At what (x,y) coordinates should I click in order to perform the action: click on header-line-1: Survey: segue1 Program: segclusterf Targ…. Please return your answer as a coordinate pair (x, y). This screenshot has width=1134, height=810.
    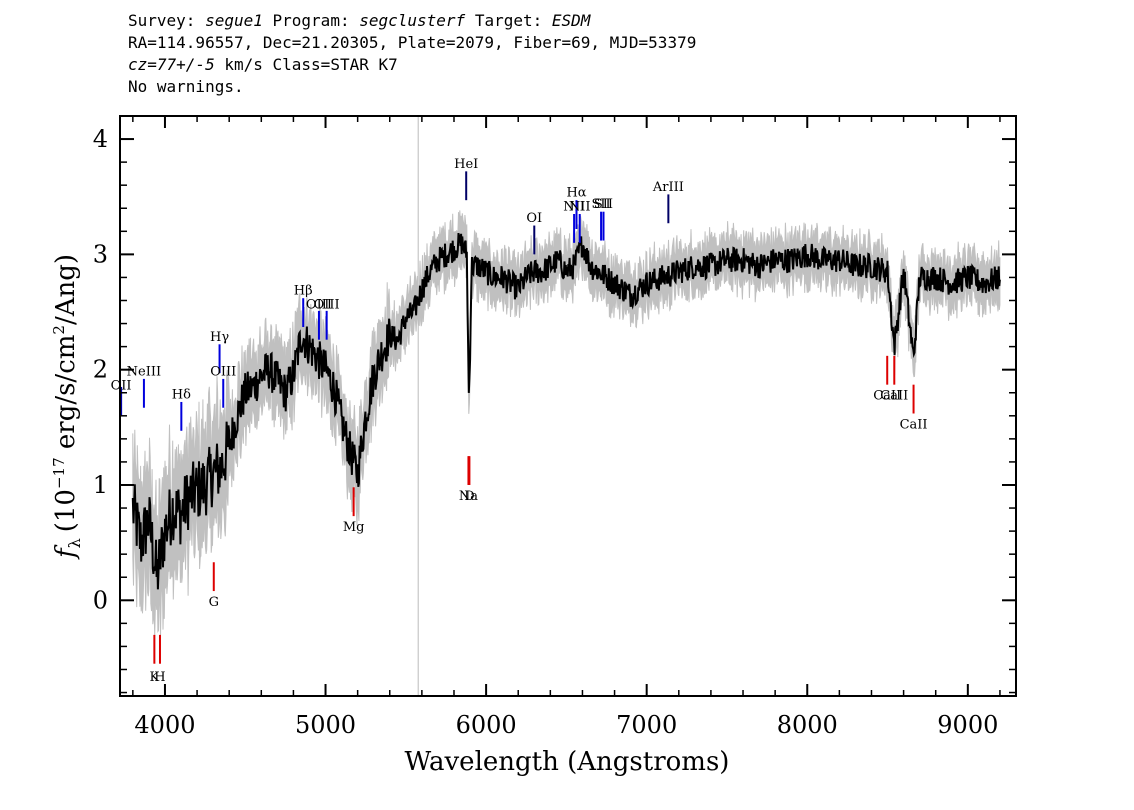
    Looking at the image, I should click on (412, 21).